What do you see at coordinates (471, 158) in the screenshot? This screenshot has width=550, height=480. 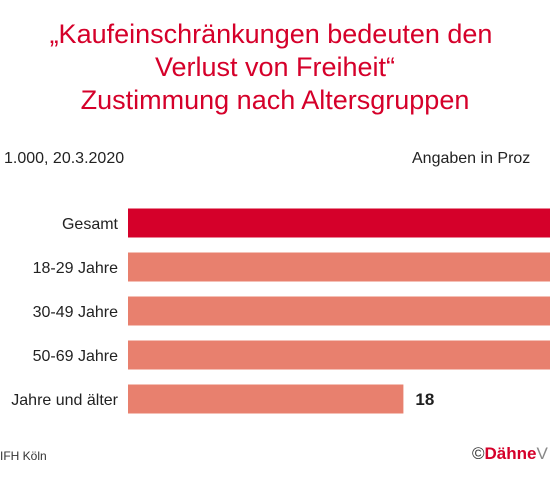 I see `unit-note: Angaben in Proz` at bounding box center [471, 158].